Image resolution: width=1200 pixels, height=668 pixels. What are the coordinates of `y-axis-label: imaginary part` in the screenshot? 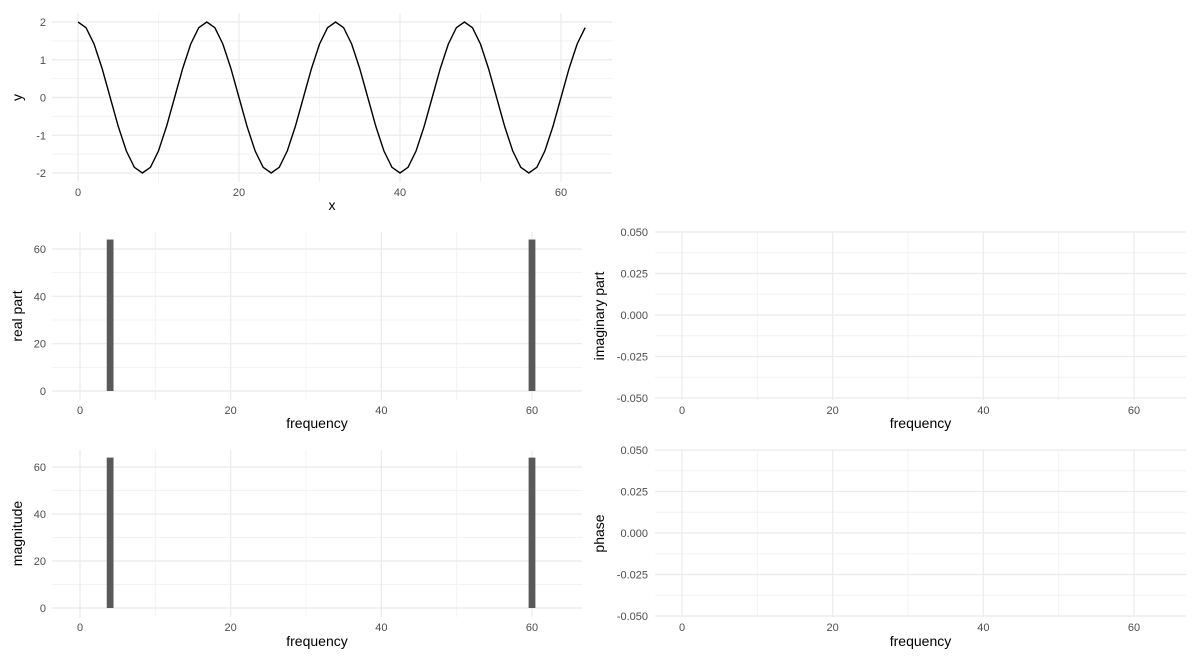 It's located at (599, 316).